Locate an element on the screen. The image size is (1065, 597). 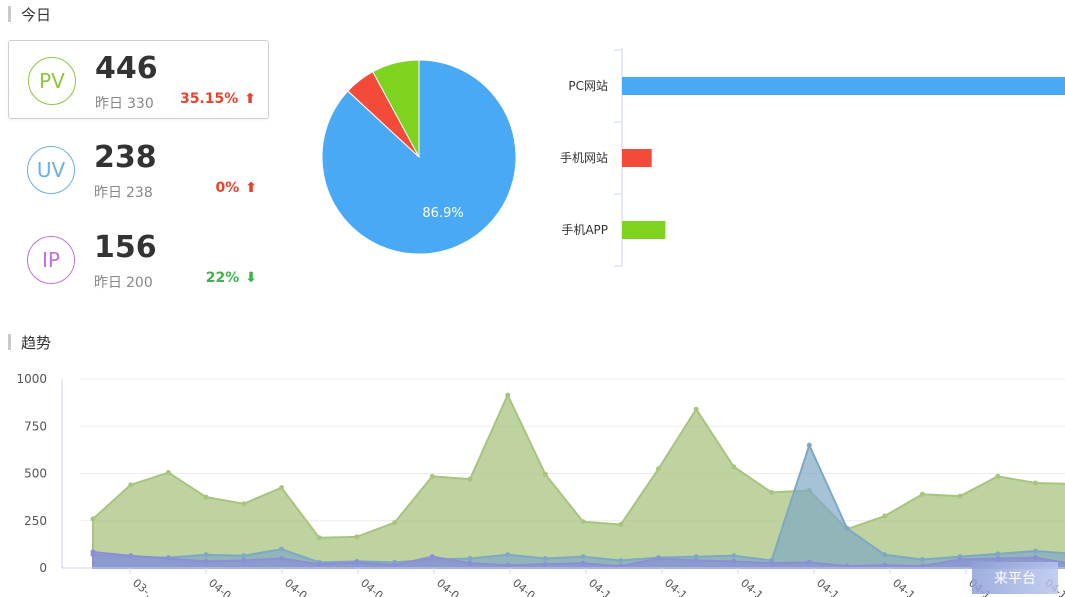
ip-yesterday-value: 200 is located at coordinates (139, 283).